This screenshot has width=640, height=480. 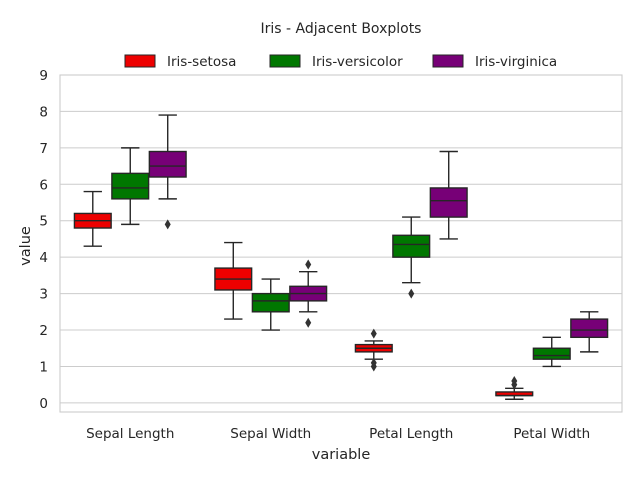 I want to click on legend-label: Iris-setosa, so click(x=201, y=62).